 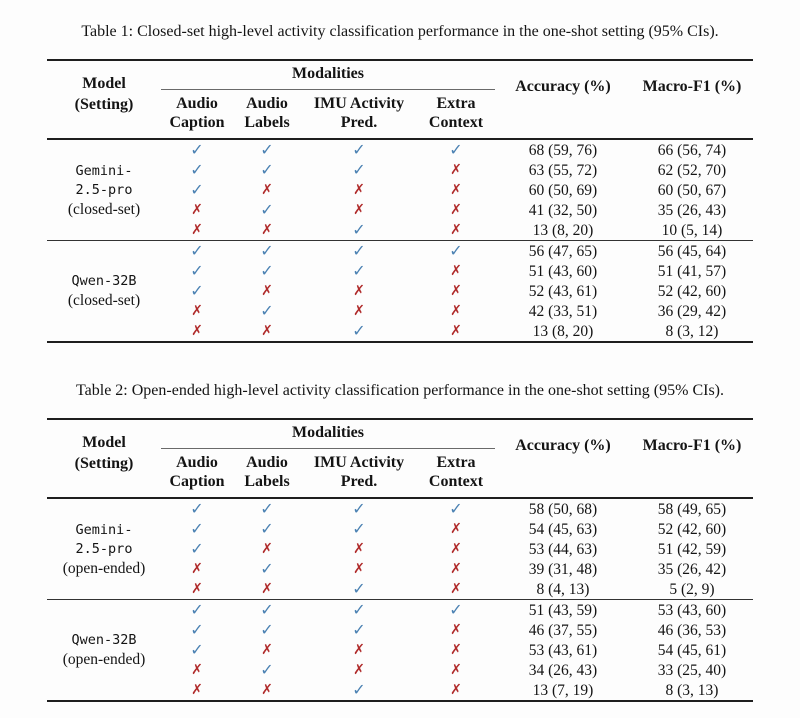 What do you see at coordinates (400, 190) in the screenshot?
I see `table-row: ✓ ✗ ✗ ✗ 60 (50, 69) 60 (50, 67)` at bounding box center [400, 190].